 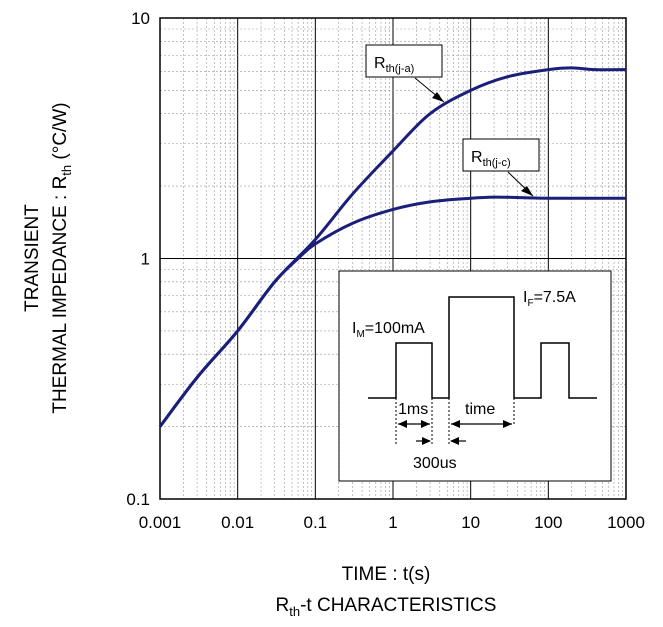 I want to click on series-label-rth-jc-main: R, so click(x=477, y=157).